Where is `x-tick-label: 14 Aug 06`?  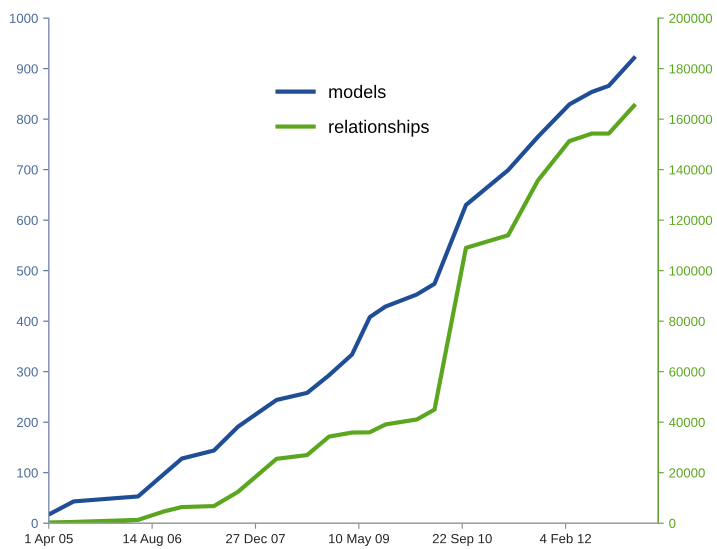
x-tick-label: 14 Aug 06 is located at coordinates (152, 540).